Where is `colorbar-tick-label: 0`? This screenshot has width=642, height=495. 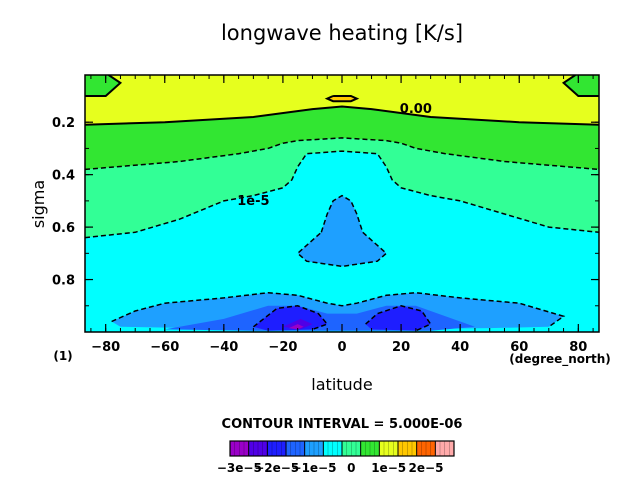 colorbar-tick-label: 0 is located at coordinates (351, 468).